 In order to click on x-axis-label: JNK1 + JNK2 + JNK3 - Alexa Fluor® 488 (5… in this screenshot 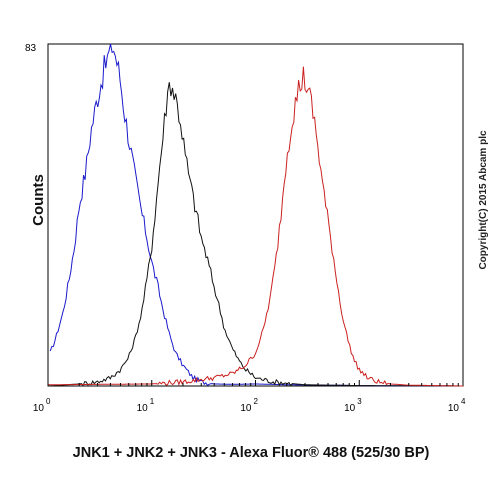, I will do `click(251, 453)`.